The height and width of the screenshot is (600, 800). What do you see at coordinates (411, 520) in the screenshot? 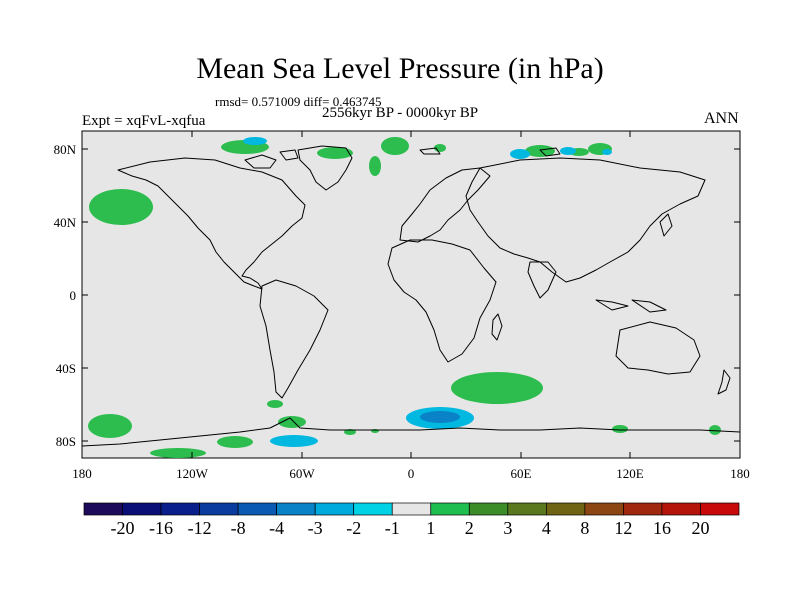
I see `colorbar: -20 -16 -12 -8 -4 -3 -2 -1 1 2 3 4 8 12 16 20` at bounding box center [411, 520].